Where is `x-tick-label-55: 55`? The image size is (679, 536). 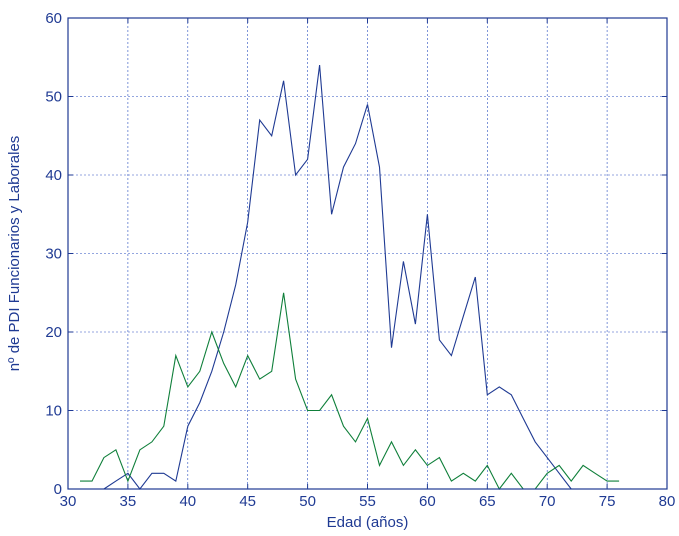
x-tick-label-55: 55 is located at coordinates (367, 501).